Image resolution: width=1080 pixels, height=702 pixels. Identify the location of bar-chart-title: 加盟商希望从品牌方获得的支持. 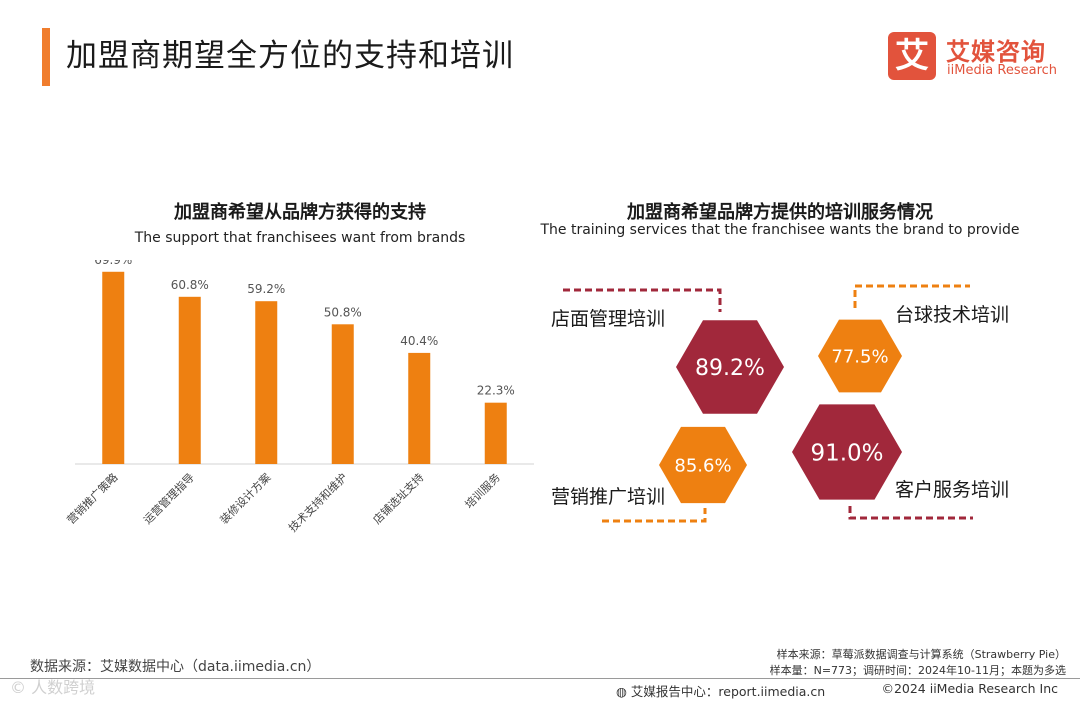
(300, 212).